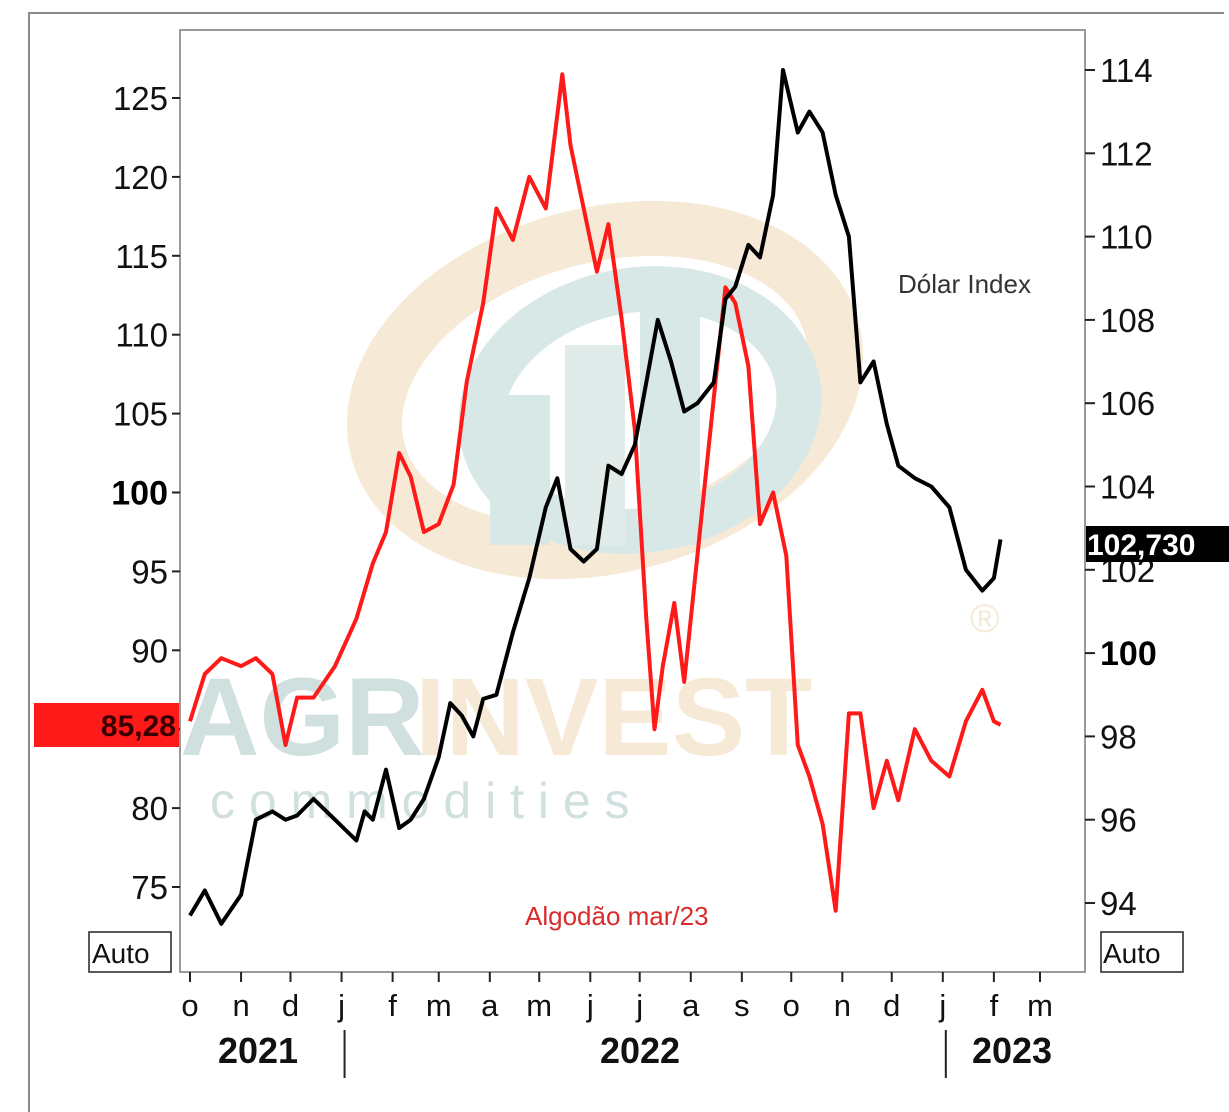  What do you see at coordinates (141, 256) in the screenshot?
I see `left-axis-tick-label: 115` at bounding box center [141, 256].